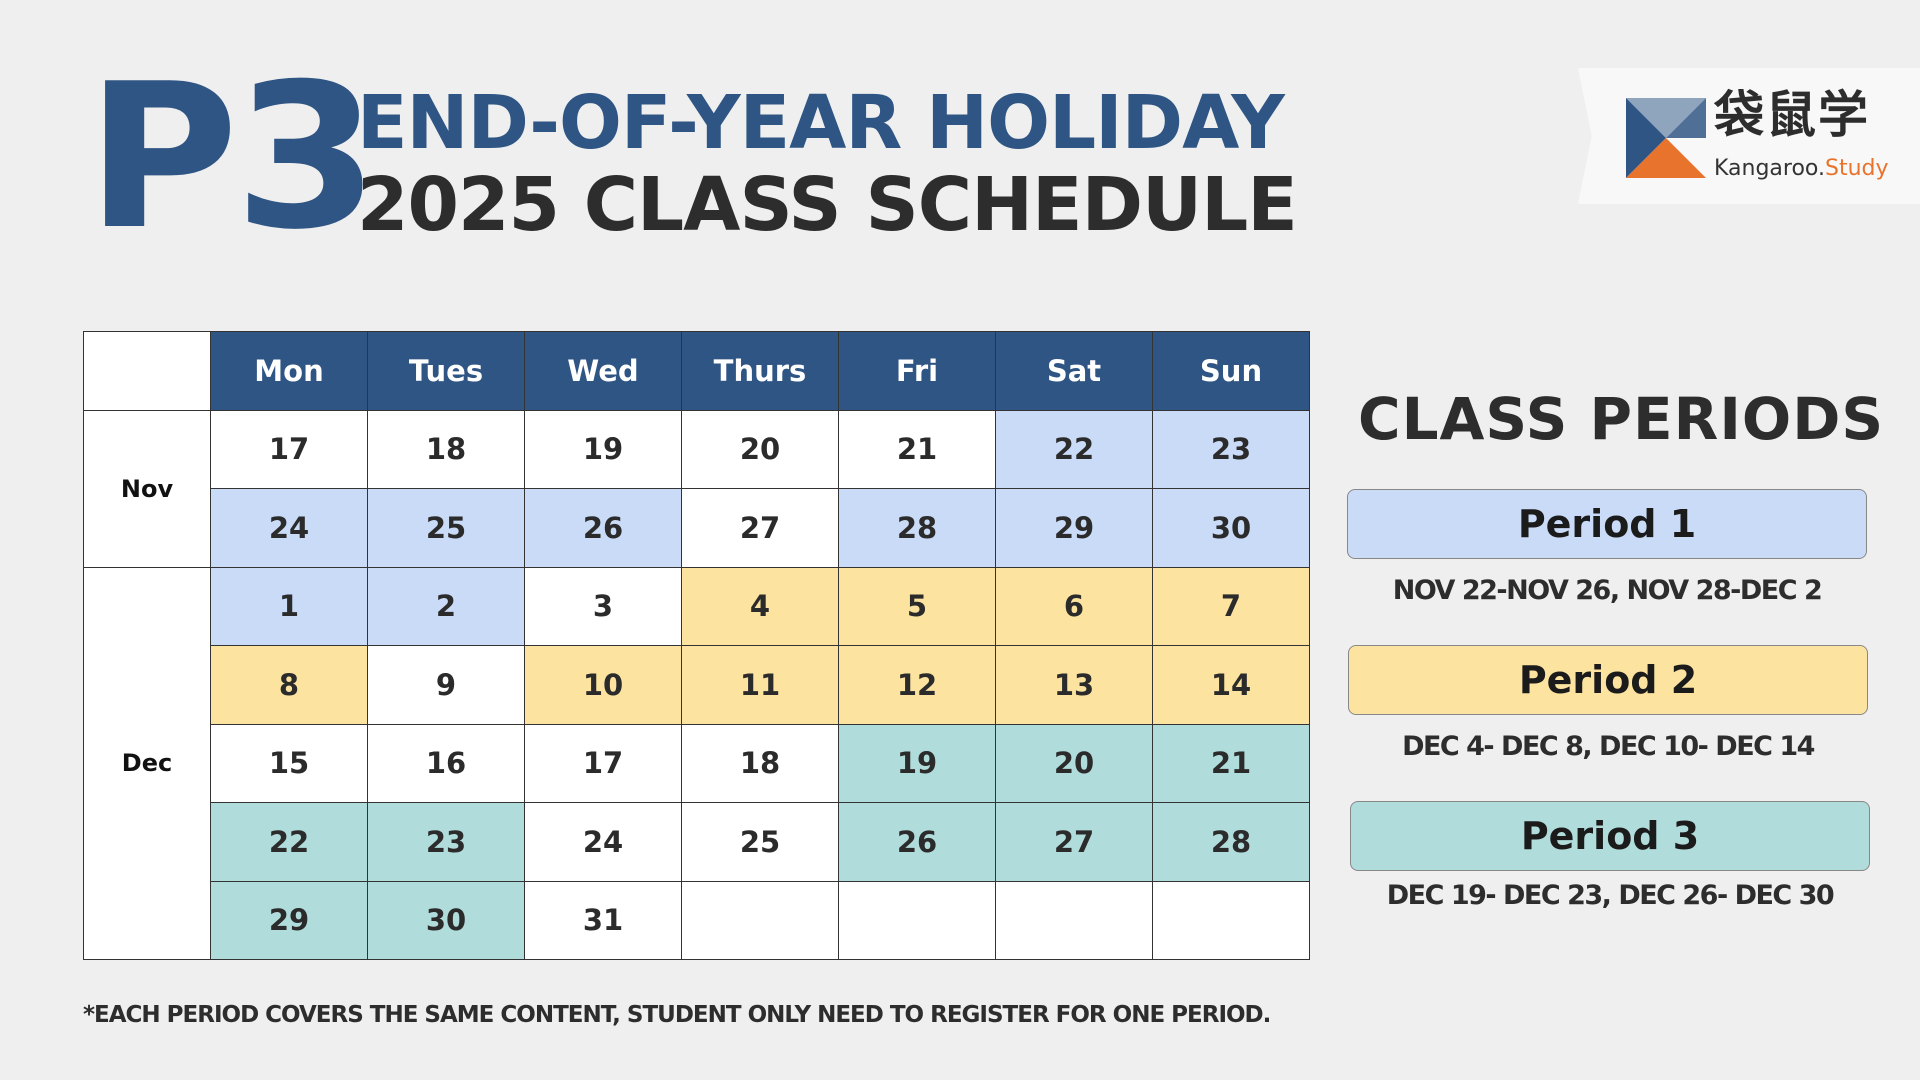  What do you see at coordinates (1231, 685) in the screenshot?
I see `calendar-day-cell: 14` at bounding box center [1231, 685].